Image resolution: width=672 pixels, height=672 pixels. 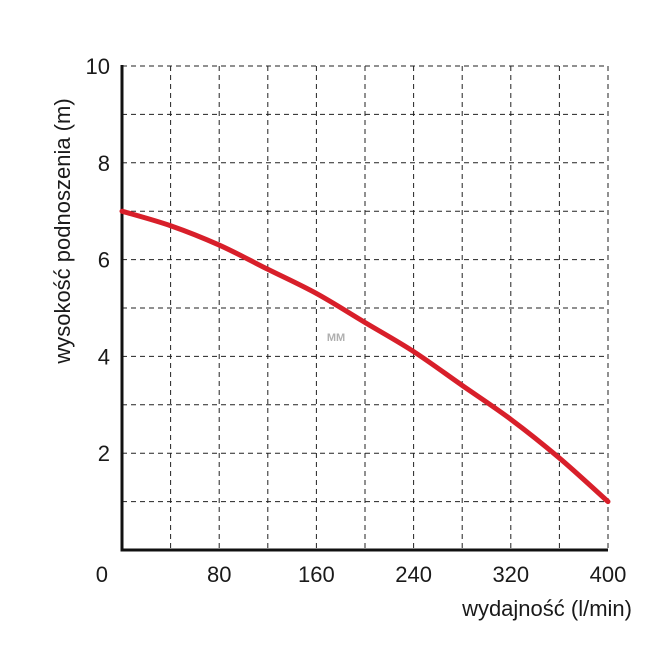 I want to click on y-axis-ticks: 2 4 6 8 10, so click(x=98, y=260).